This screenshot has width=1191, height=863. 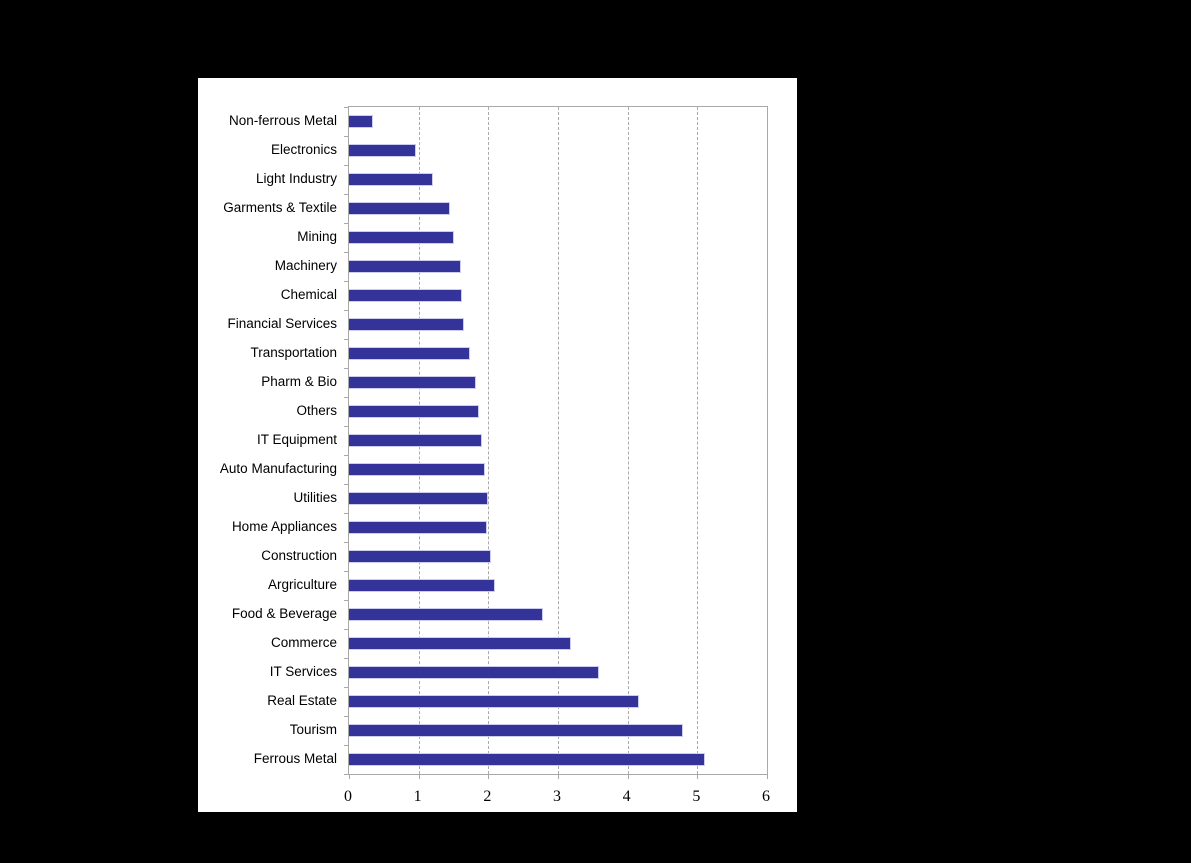 I want to click on category-label: Electronics, so click(x=303, y=149).